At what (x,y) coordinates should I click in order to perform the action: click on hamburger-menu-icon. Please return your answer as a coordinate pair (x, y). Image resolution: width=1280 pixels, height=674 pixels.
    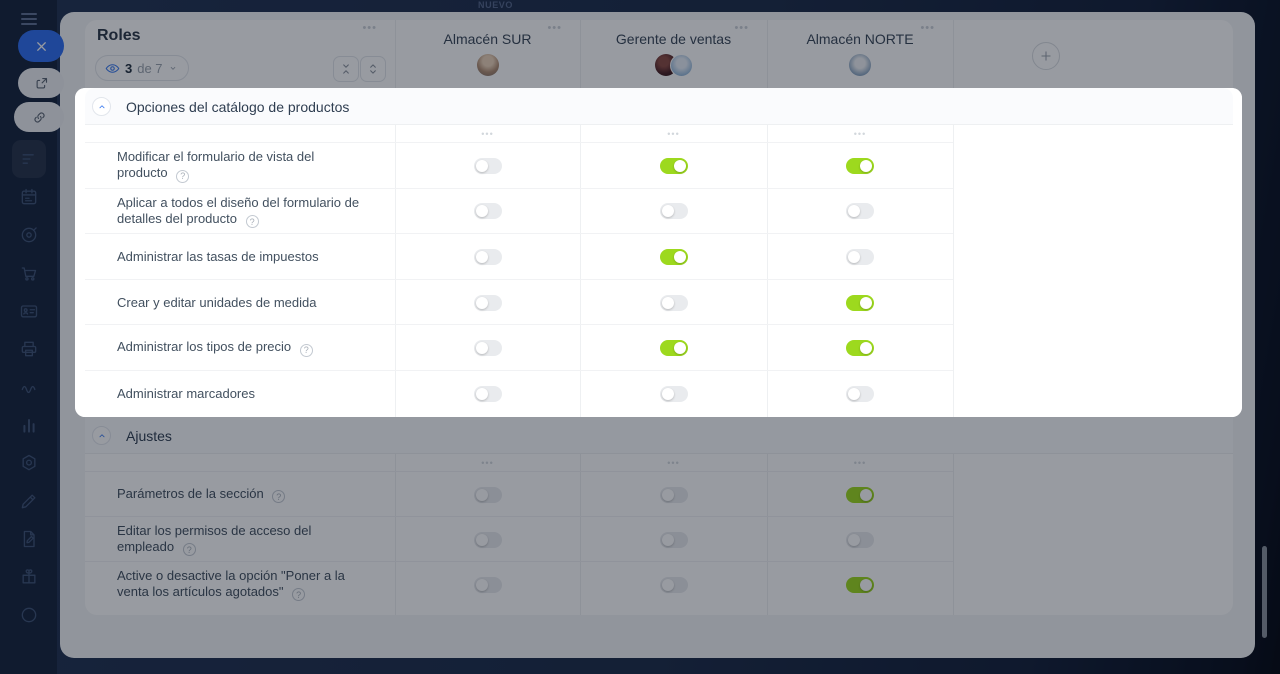
    Looking at the image, I should click on (29, 19).